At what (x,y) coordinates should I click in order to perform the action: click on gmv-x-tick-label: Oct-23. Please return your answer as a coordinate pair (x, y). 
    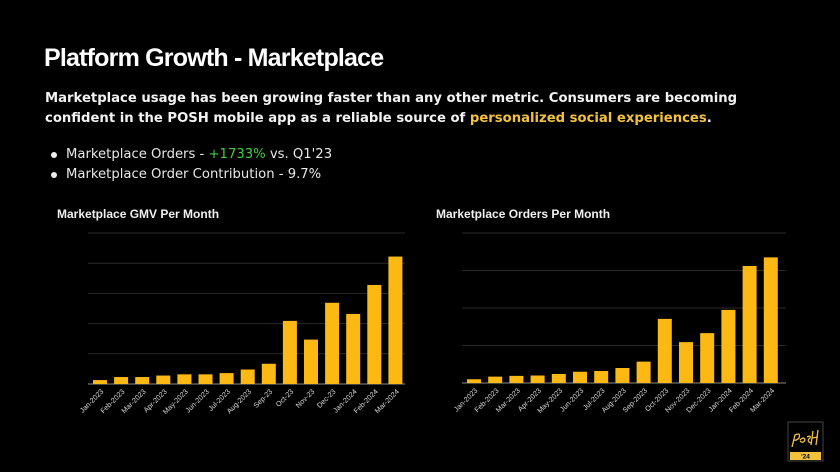
    Looking at the image, I should click on (285, 398).